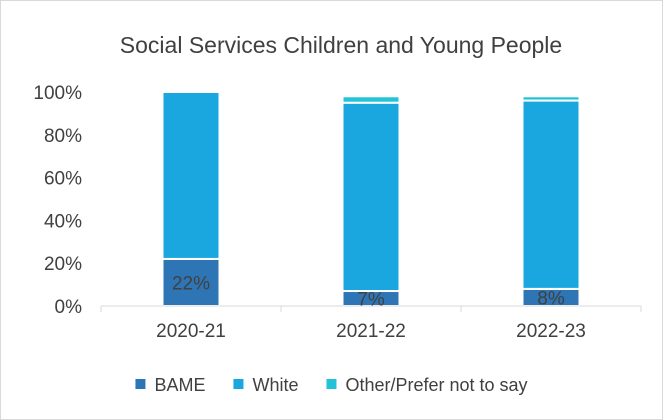 The height and width of the screenshot is (420, 663). What do you see at coordinates (63, 221) in the screenshot?
I see `y-tick-label: 40%` at bounding box center [63, 221].